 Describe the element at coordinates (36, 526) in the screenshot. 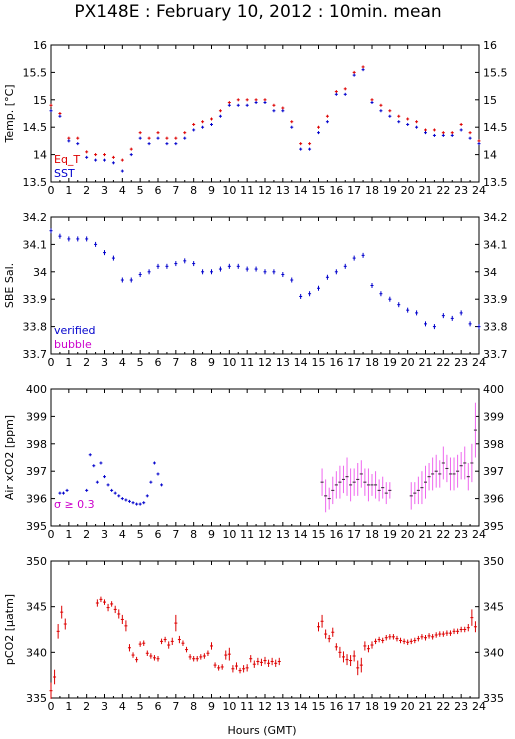

I see `y-tick-label-left: 395` at that location.